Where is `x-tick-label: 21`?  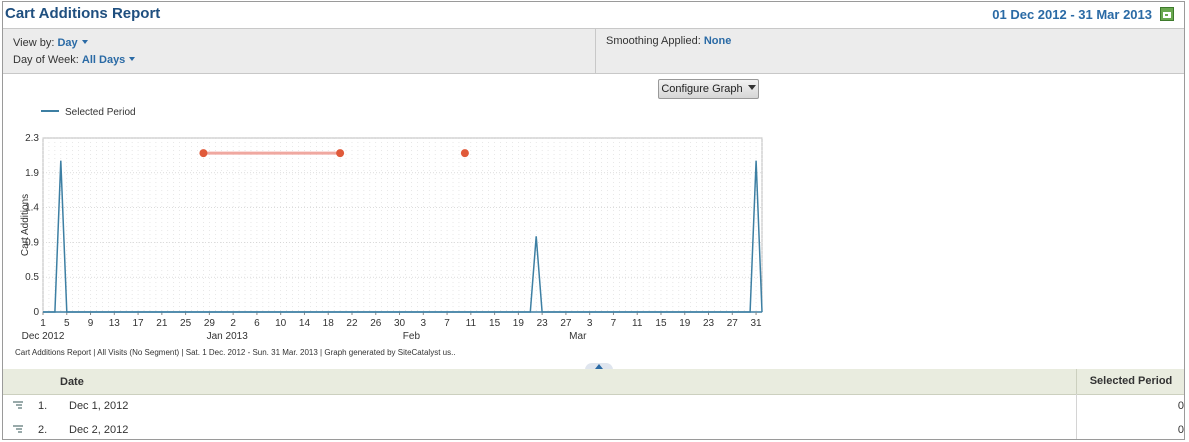 x-tick-label: 21 is located at coordinates (162, 323).